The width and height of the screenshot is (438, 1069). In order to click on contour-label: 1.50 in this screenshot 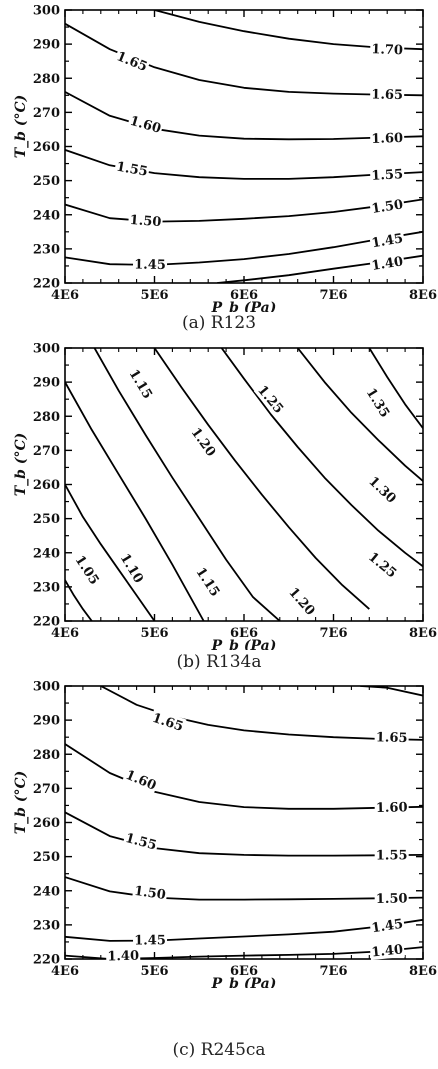, I will do `click(149, 893)`.